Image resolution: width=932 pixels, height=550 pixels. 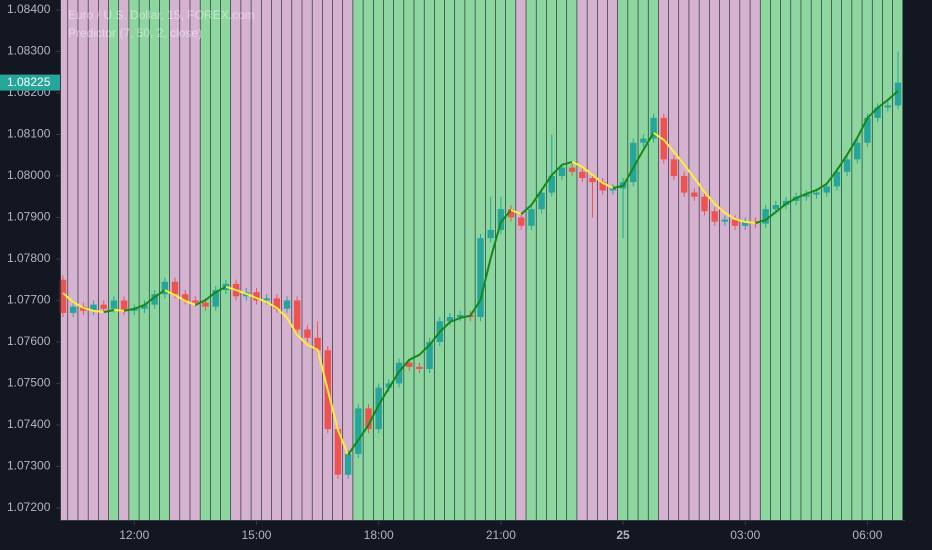 What do you see at coordinates (623, 535) in the screenshot?
I see `x-tick-label: 25` at bounding box center [623, 535].